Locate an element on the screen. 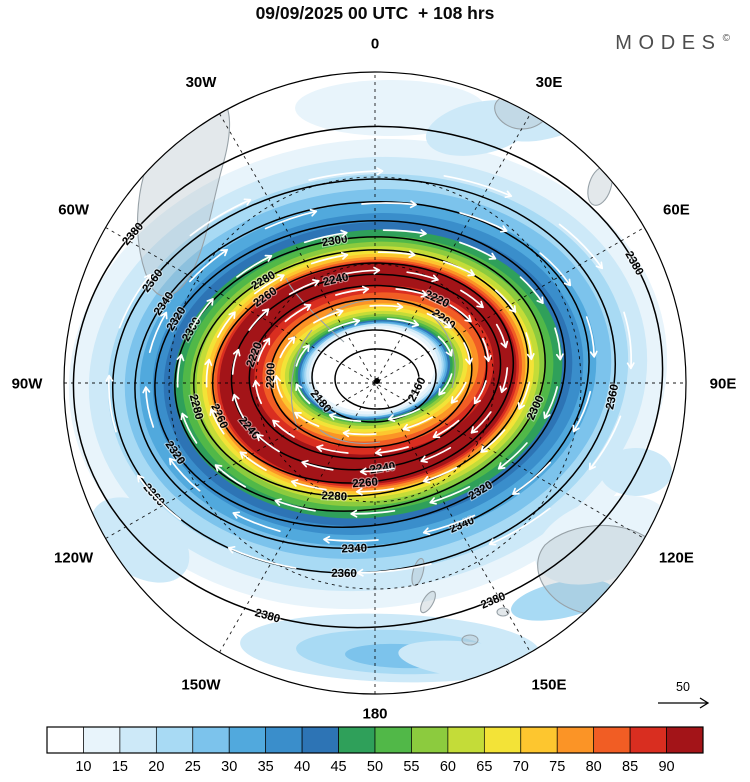 The image size is (750, 782). wind-patch is located at coordinates (480, 128).